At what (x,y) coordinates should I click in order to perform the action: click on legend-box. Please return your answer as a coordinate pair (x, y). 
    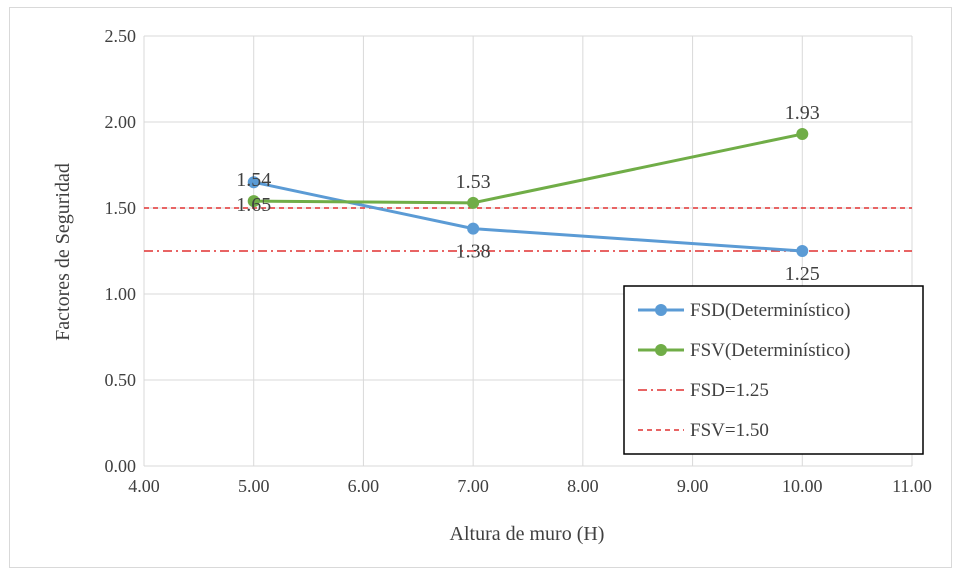
    Looking at the image, I should click on (773, 370).